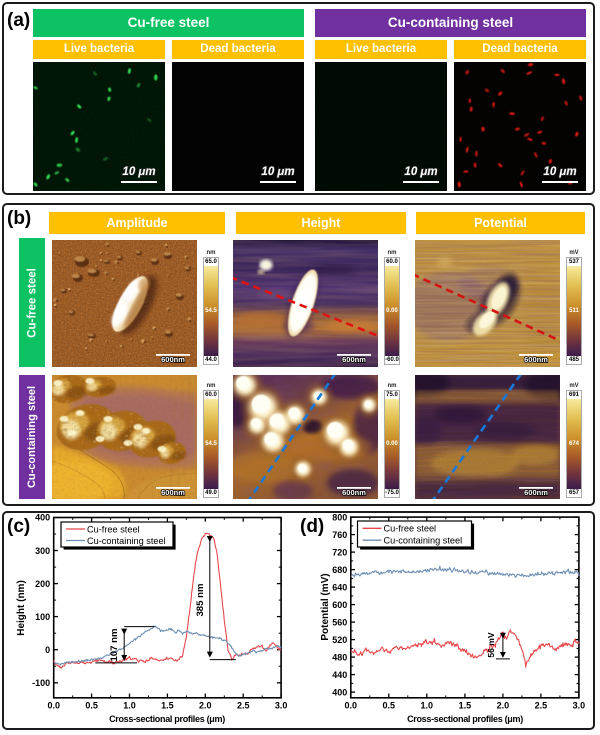 This screenshot has width=600, height=735. I want to click on svg-text: 440, so click(339, 675).